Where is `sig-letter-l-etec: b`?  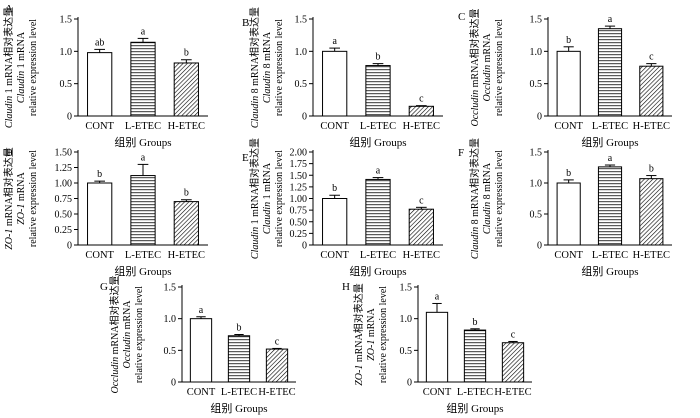 sig-letter-l-etec: b is located at coordinates (475, 322).